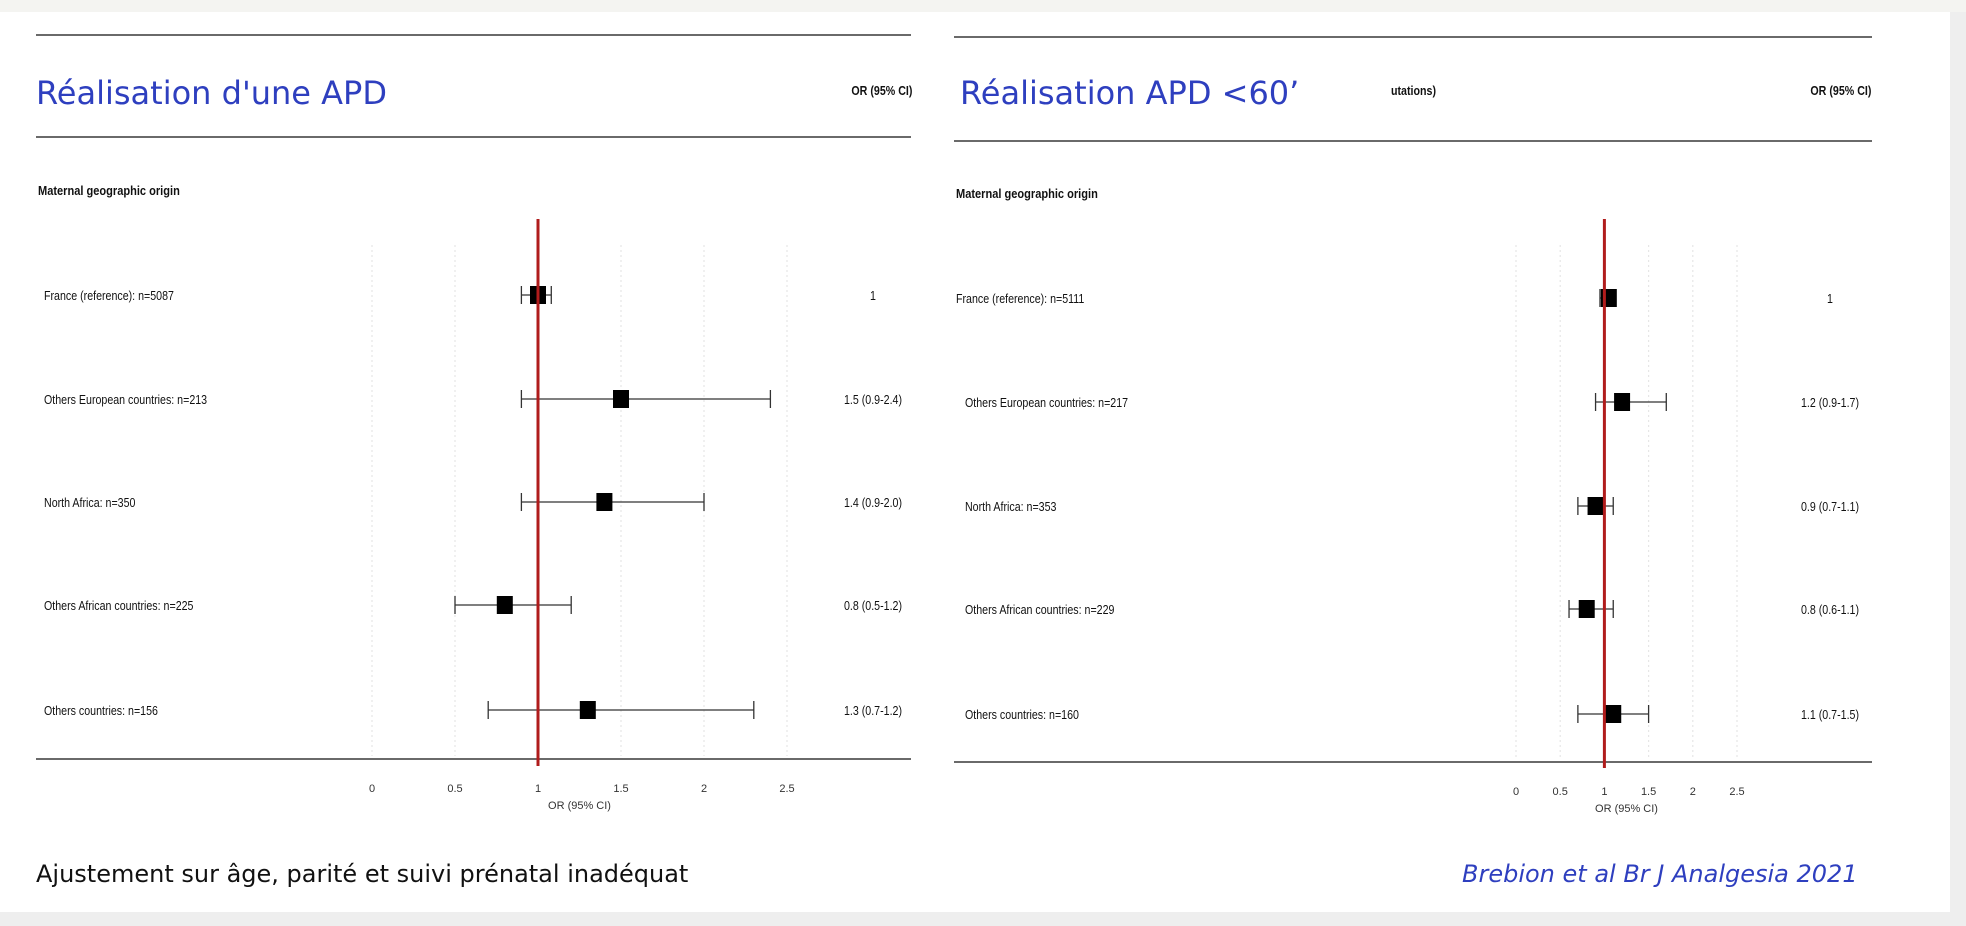 This screenshot has height=926, width=1966. Describe the element at coordinates (1046, 402) in the screenshot. I see `row-label-right-1: Others European countries: n=217` at that location.